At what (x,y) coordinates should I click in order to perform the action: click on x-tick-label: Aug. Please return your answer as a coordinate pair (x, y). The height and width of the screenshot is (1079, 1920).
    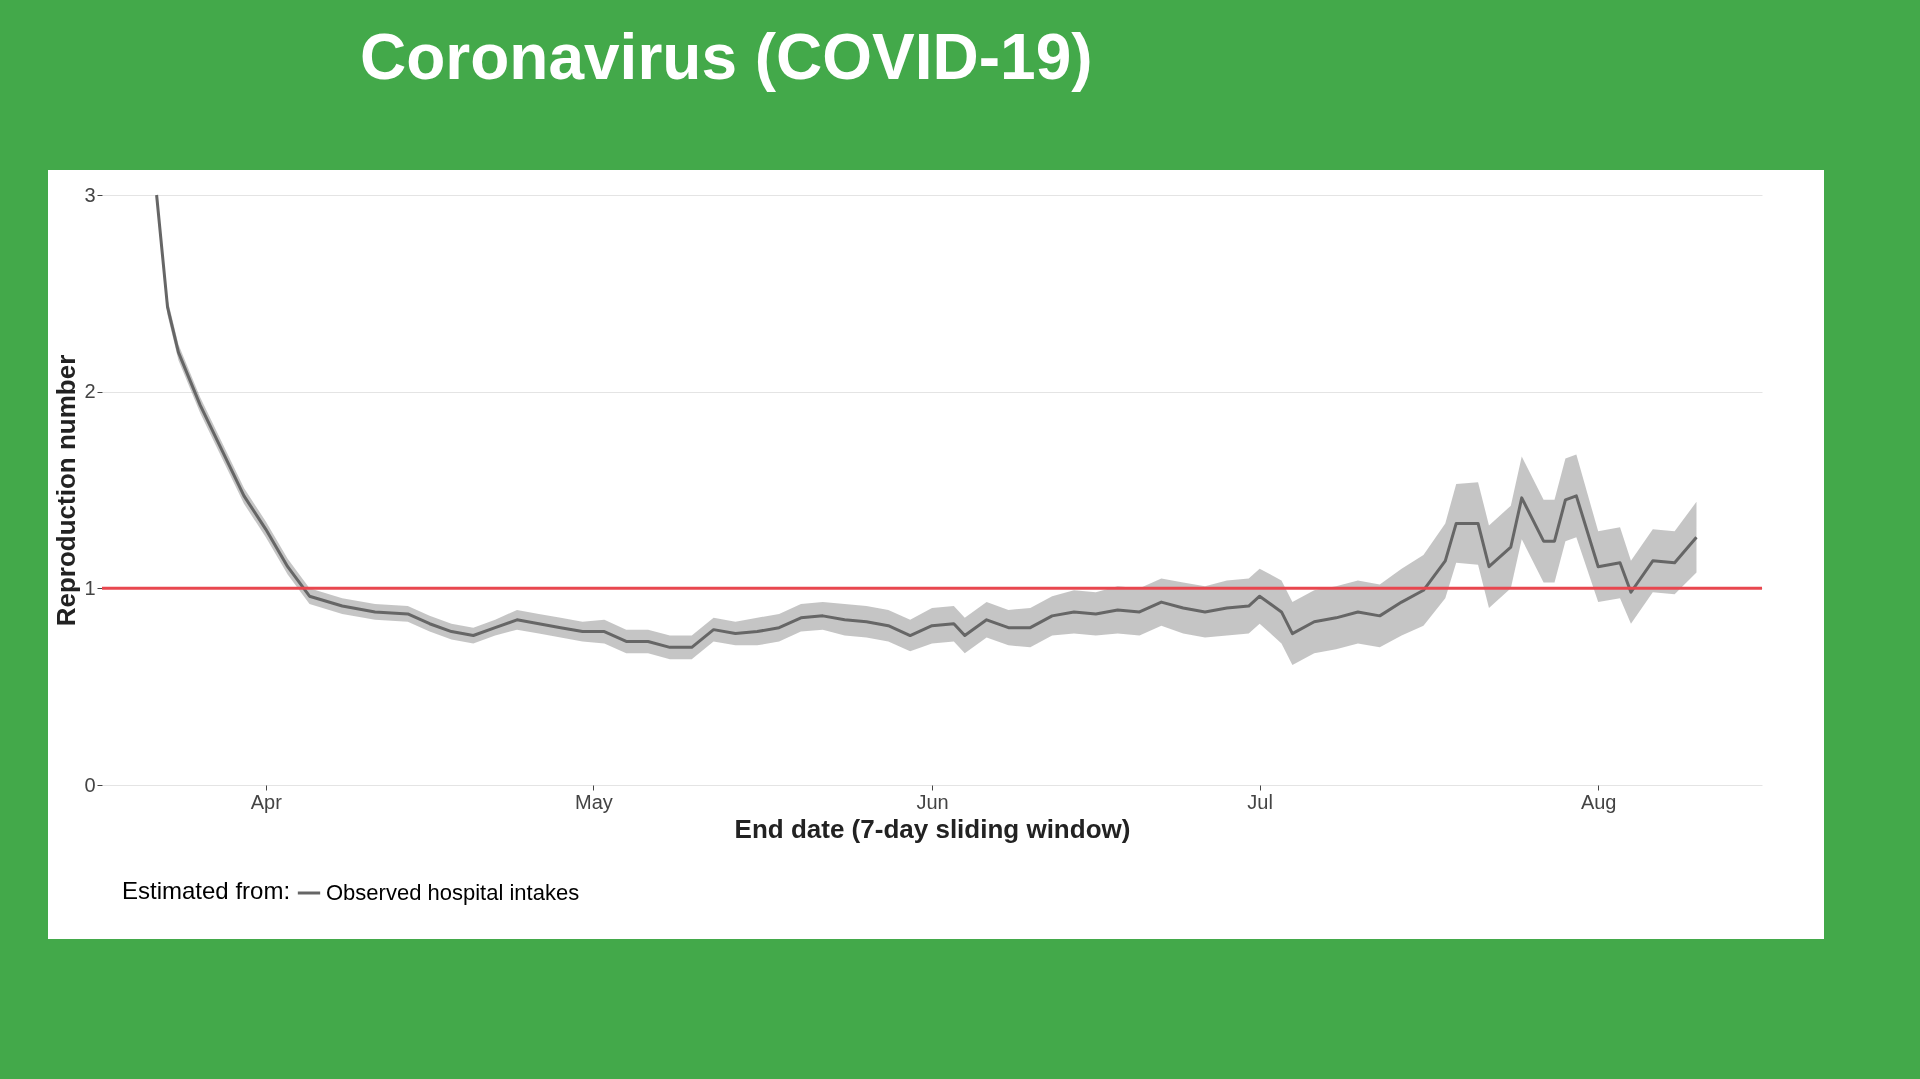
    Looking at the image, I should click on (1598, 801).